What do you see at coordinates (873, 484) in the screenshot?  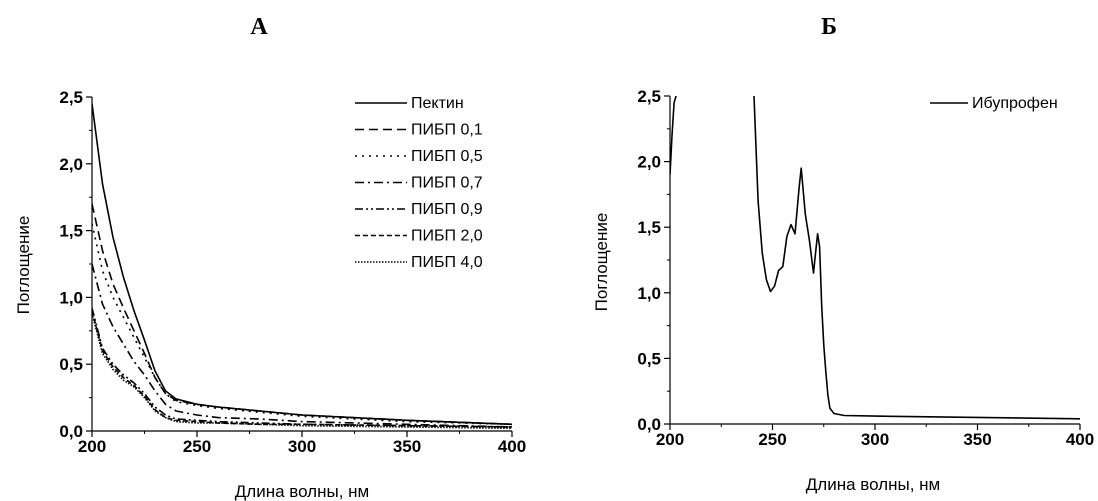 I see `x-axis-title-b: Длина волны, нм` at bounding box center [873, 484].